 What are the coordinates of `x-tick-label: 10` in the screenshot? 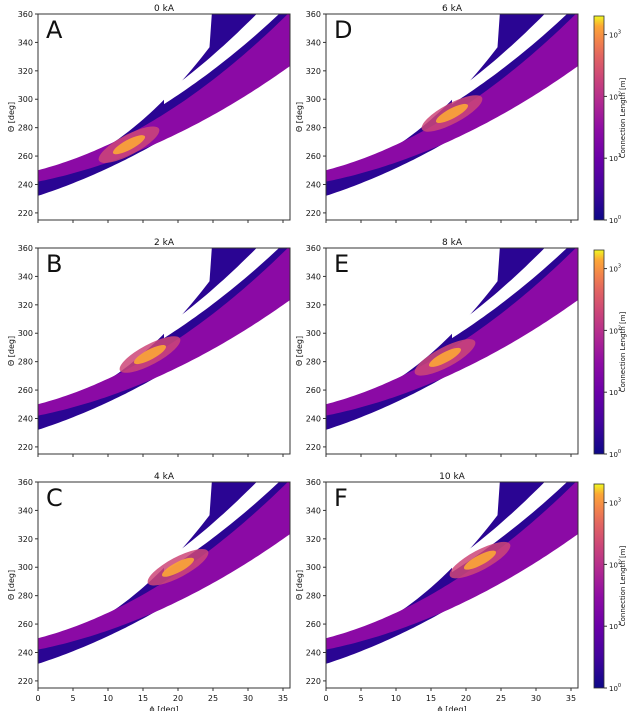 It's located at (396, 698).